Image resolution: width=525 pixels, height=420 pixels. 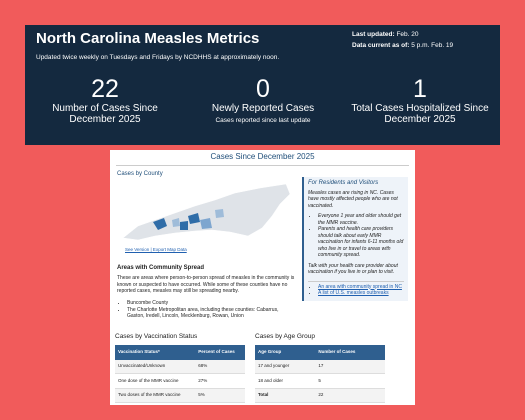 What do you see at coordinates (343, 183) in the screenshot?
I see `sidebar-title: For Residents and Visitors` at bounding box center [343, 183].